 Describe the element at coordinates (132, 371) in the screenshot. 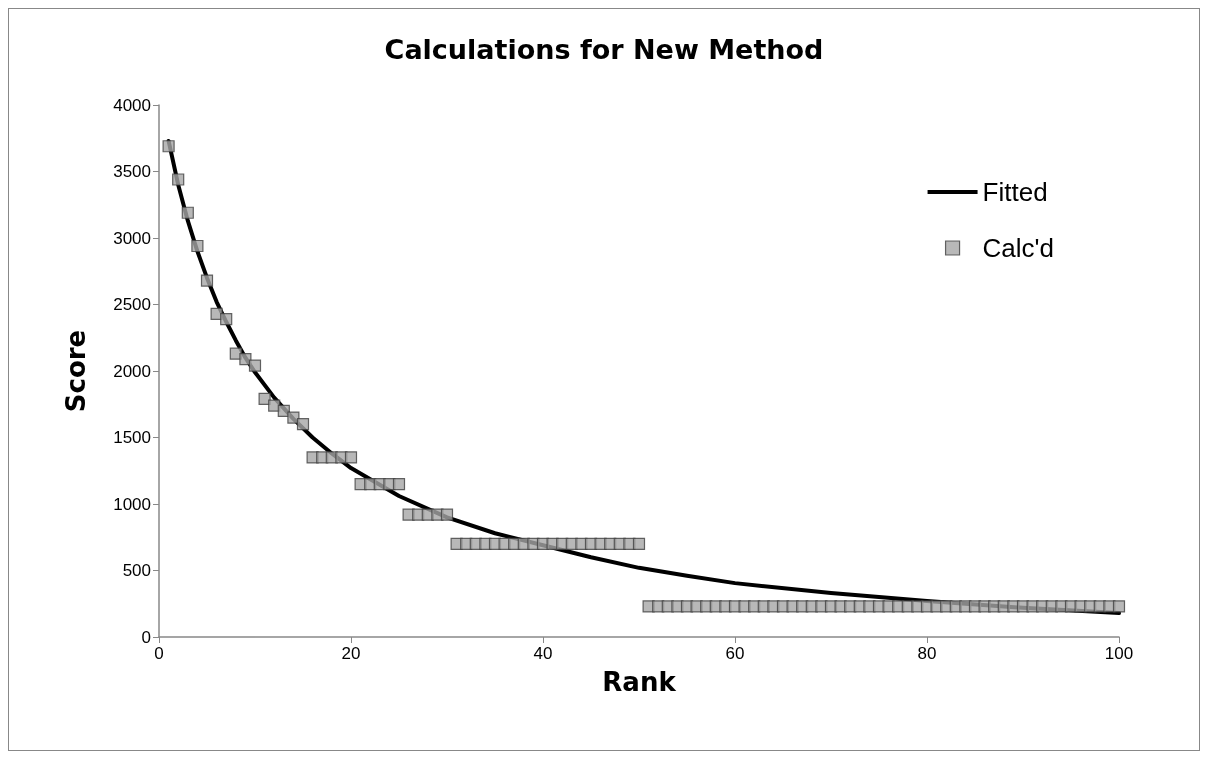

I see `y-tick-label: 2000` at that location.